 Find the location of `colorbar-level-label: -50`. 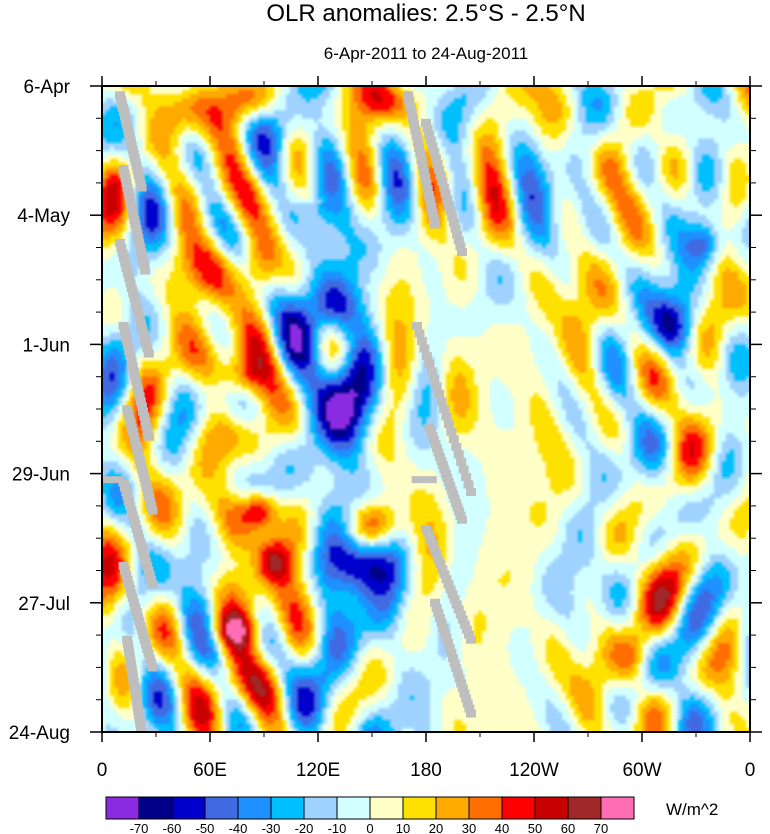

colorbar-level-label: -50 is located at coordinates (205, 827).